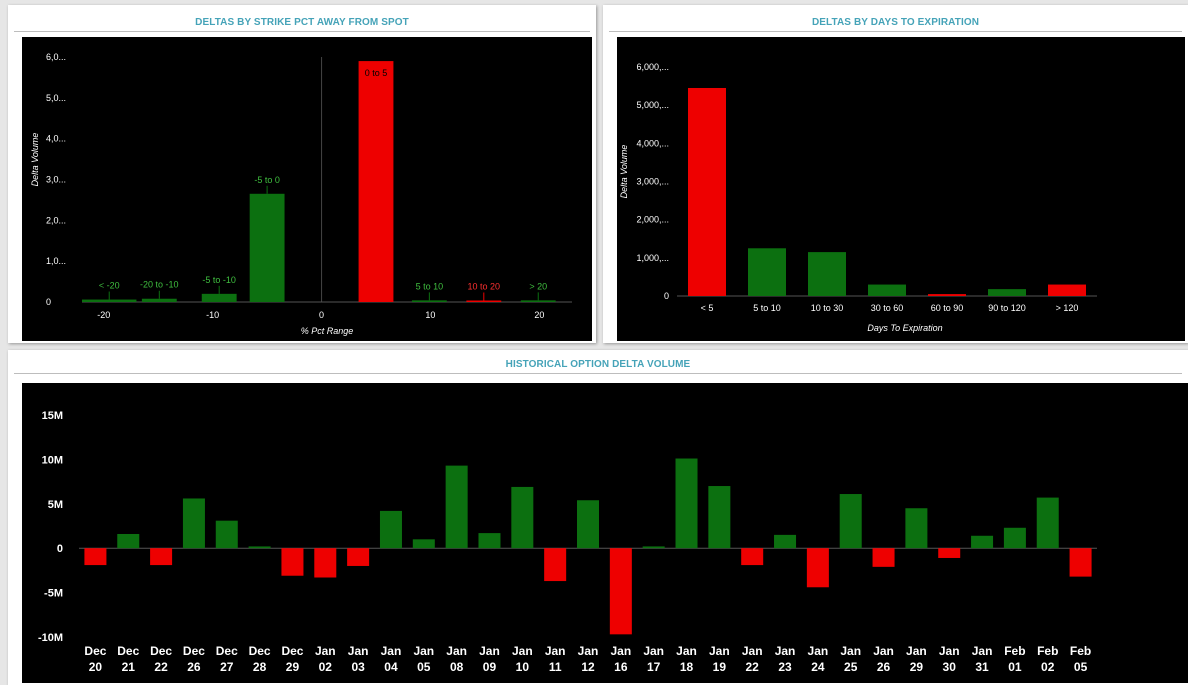 The image size is (1188, 685). Describe the element at coordinates (260, 667) in the screenshot. I see `x-tick-day: 28` at that location.